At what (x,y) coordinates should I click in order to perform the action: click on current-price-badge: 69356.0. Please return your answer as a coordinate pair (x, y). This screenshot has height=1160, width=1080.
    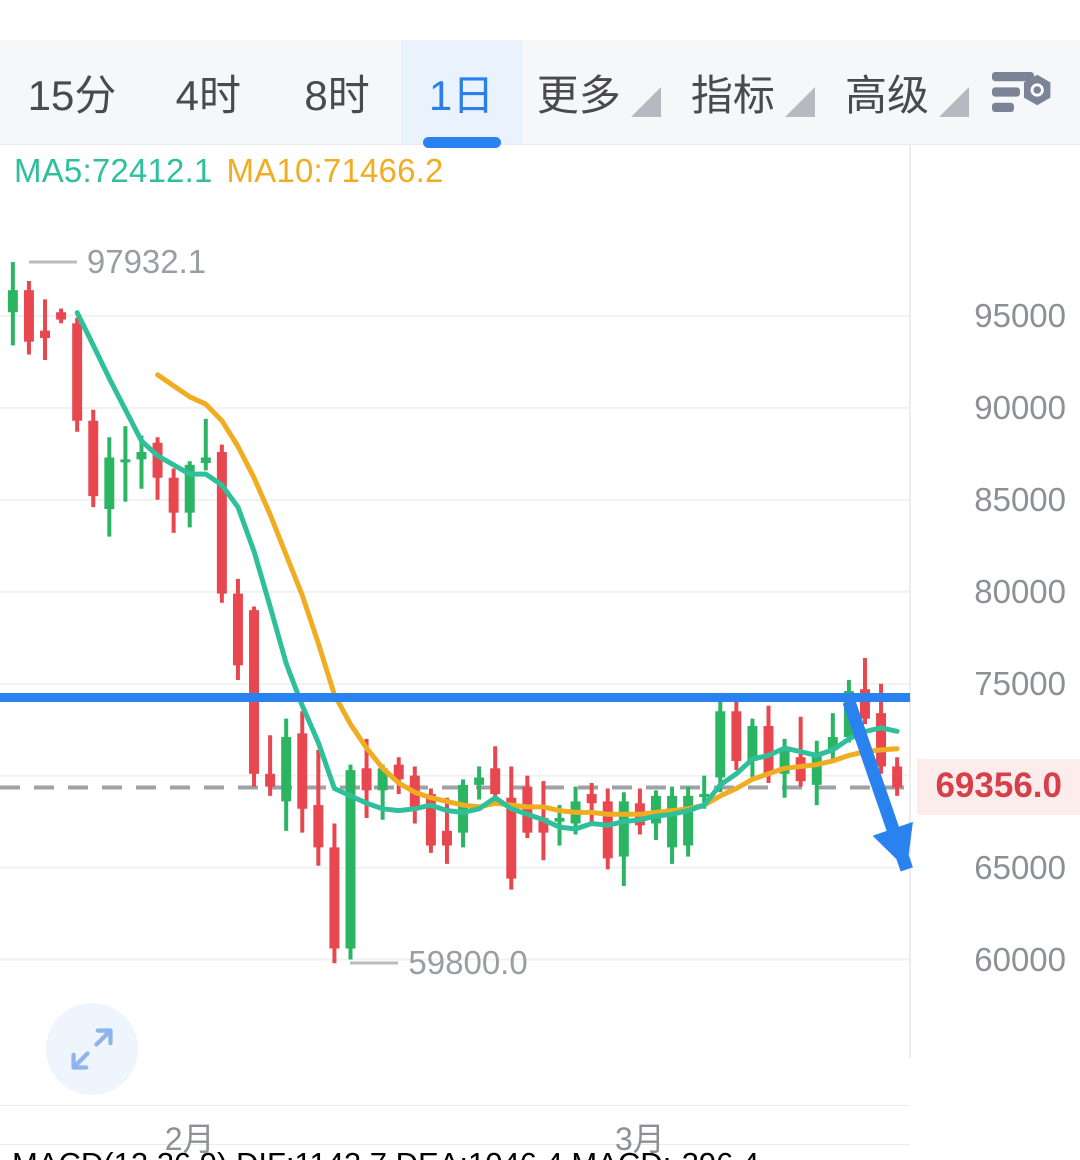
    Looking at the image, I should click on (998, 787).